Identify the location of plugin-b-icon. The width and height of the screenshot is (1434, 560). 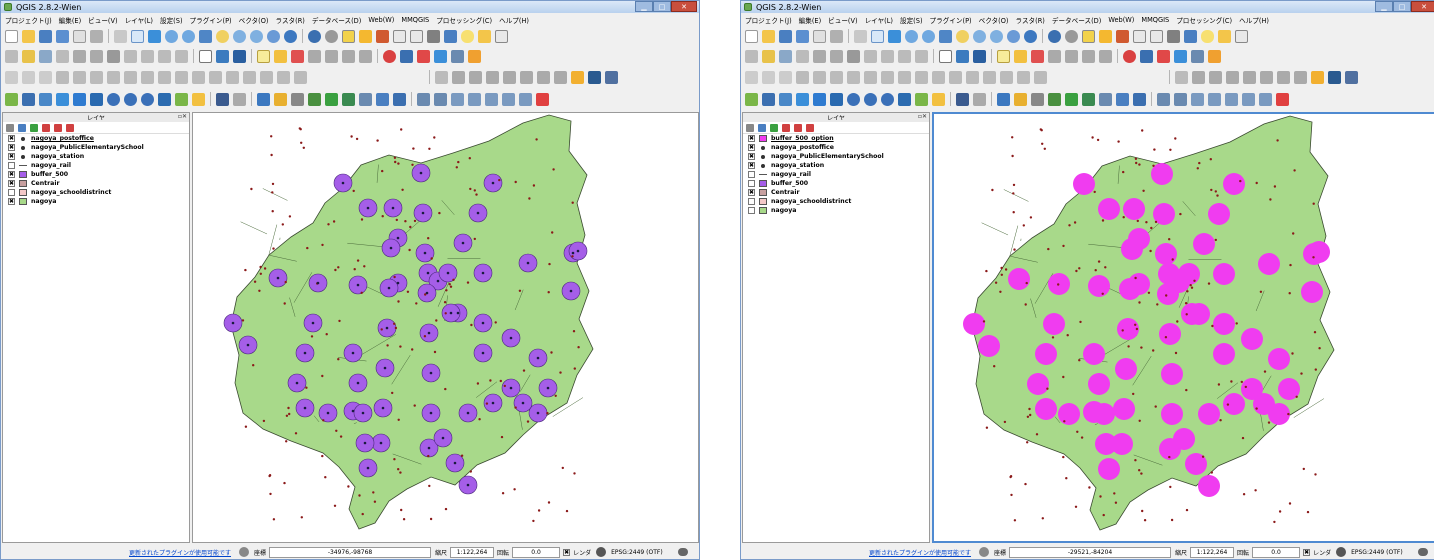
(1180, 99).